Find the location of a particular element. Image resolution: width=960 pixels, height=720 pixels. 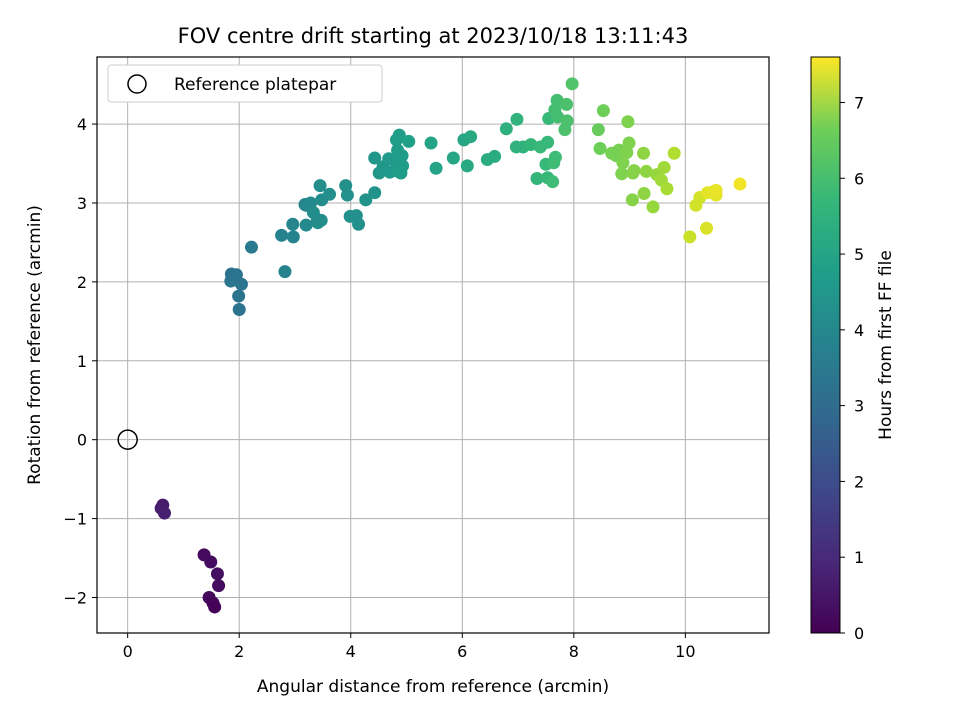

x-tick-label: 10 is located at coordinates (685, 651).